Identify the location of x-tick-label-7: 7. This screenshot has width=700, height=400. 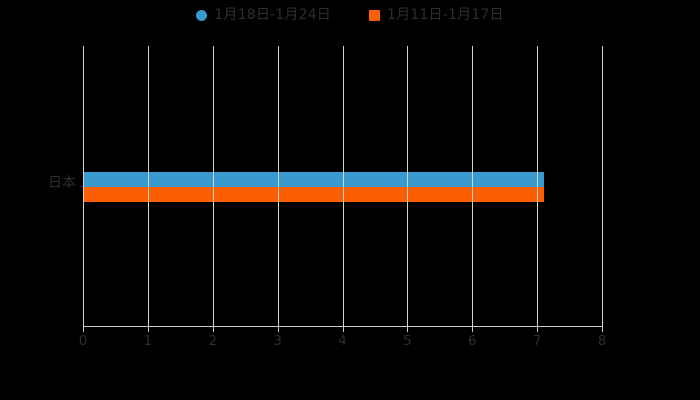
(537, 341).